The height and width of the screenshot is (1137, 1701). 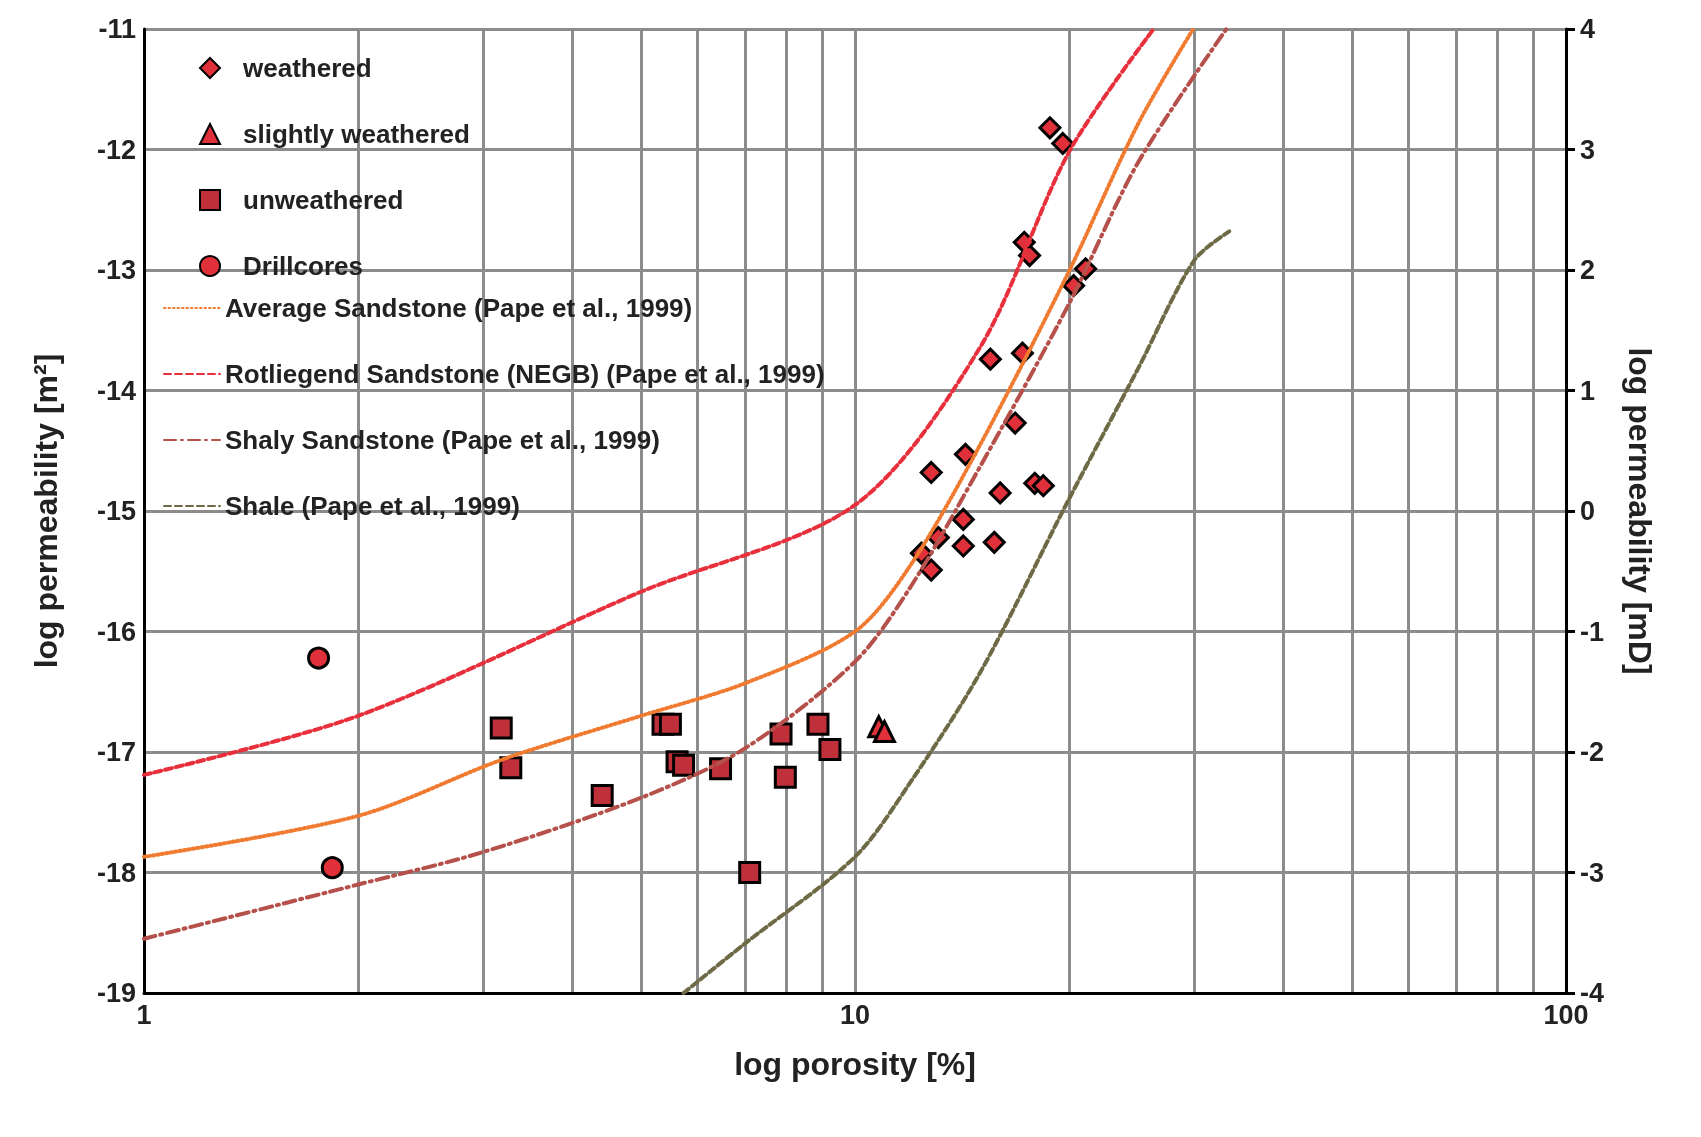 What do you see at coordinates (116, 270) in the screenshot?
I see `y-tick-label: -13` at bounding box center [116, 270].